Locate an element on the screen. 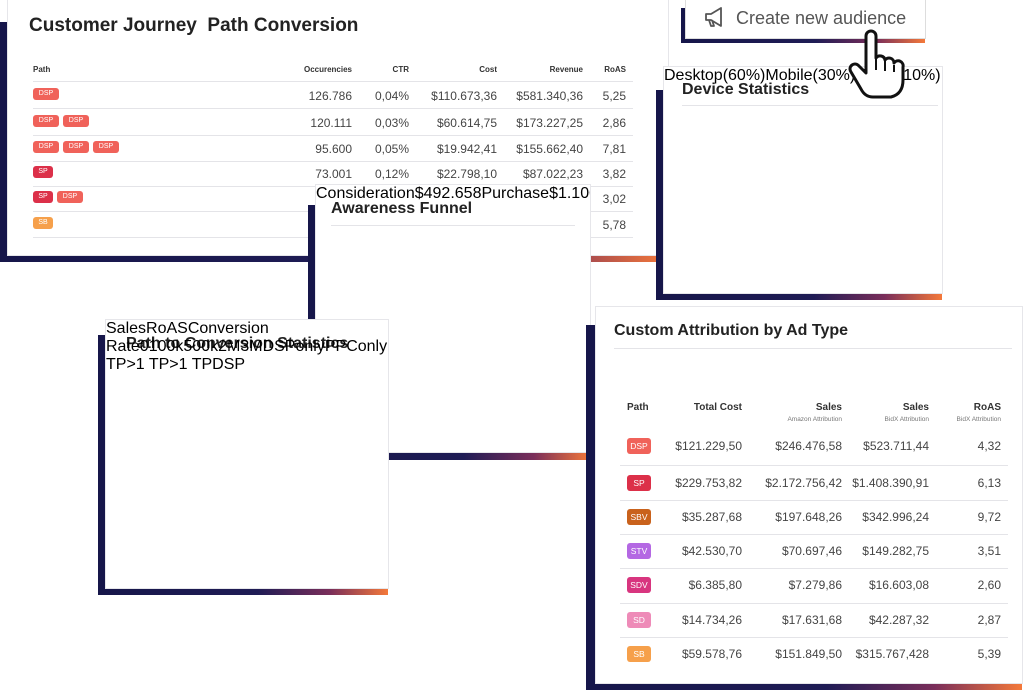 This screenshot has width=1024, height=690. table-cell: $173.227,25 is located at coordinates (549, 123).